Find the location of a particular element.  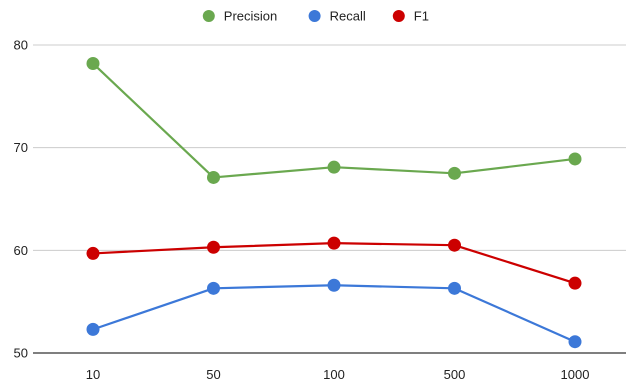

legend-item-recall: Recall is located at coordinates (337, 16).